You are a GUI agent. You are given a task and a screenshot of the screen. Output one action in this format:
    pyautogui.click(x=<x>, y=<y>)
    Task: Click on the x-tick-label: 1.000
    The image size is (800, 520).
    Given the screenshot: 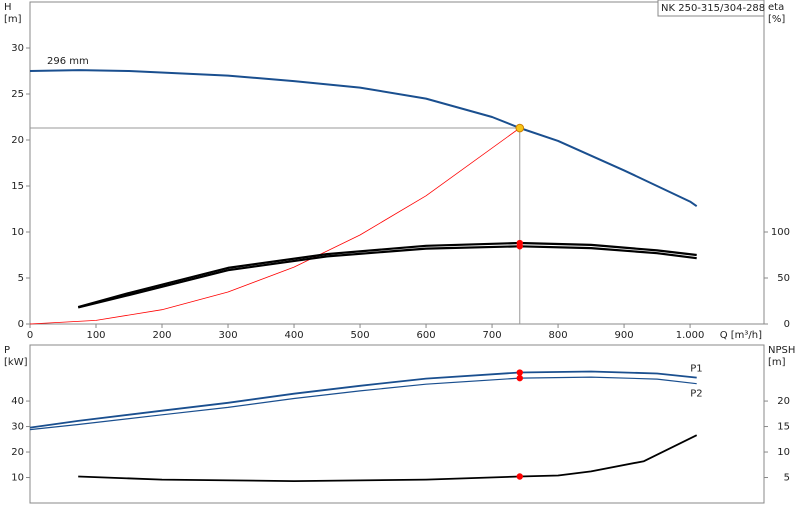 What is the action you would take?
    pyautogui.click(x=690, y=335)
    